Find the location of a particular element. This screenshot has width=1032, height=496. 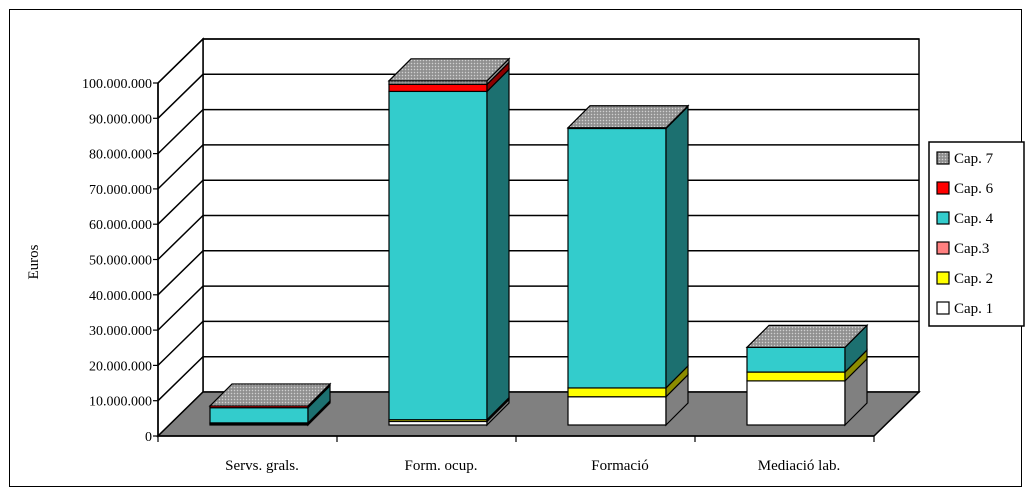

y-tick-label: 50.000.000 is located at coordinates (120, 261).